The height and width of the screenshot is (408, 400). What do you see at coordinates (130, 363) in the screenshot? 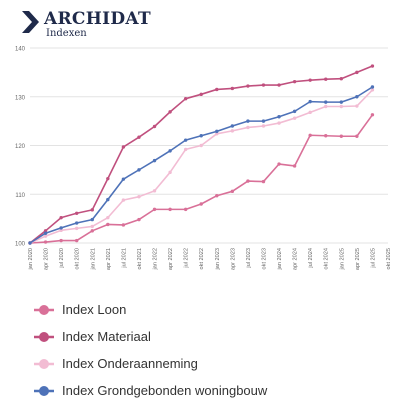
I see `legend-label-onderaanneming: Index Onderaanneming` at bounding box center [130, 363].